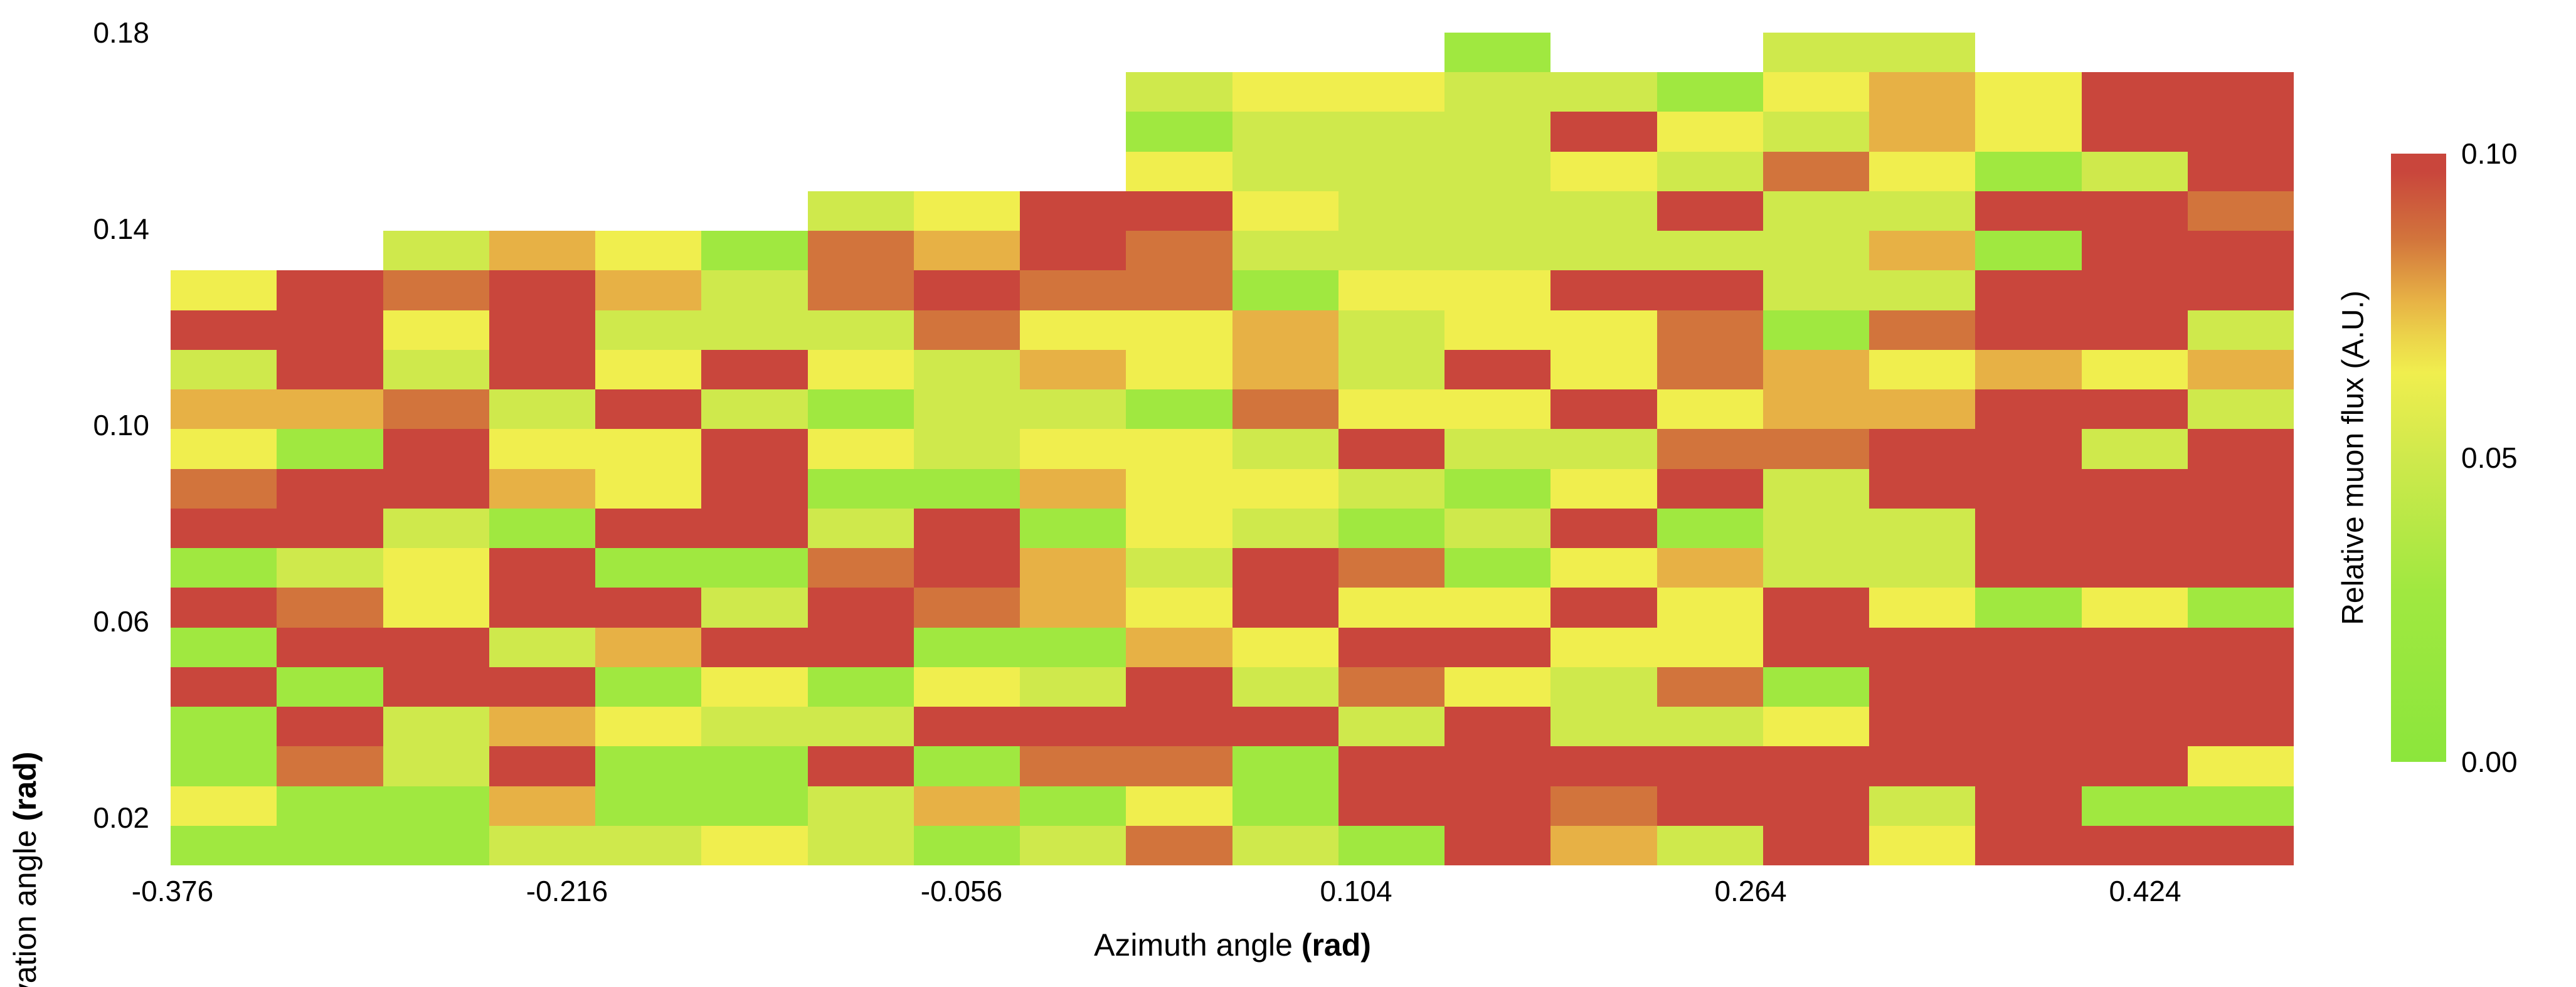  Describe the element at coordinates (2145, 891) in the screenshot. I see `x-tick-label: 0.424` at that location.